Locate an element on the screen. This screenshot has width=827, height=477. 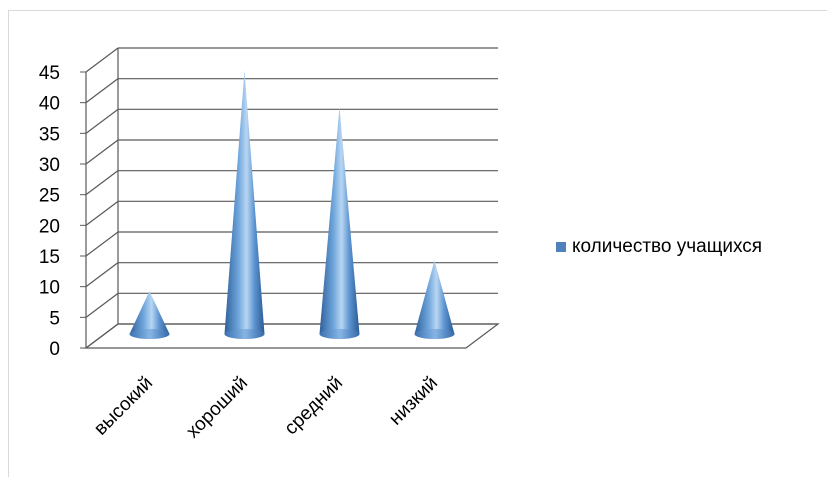
y-tick-label: 25 is located at coordinates (49, 196).